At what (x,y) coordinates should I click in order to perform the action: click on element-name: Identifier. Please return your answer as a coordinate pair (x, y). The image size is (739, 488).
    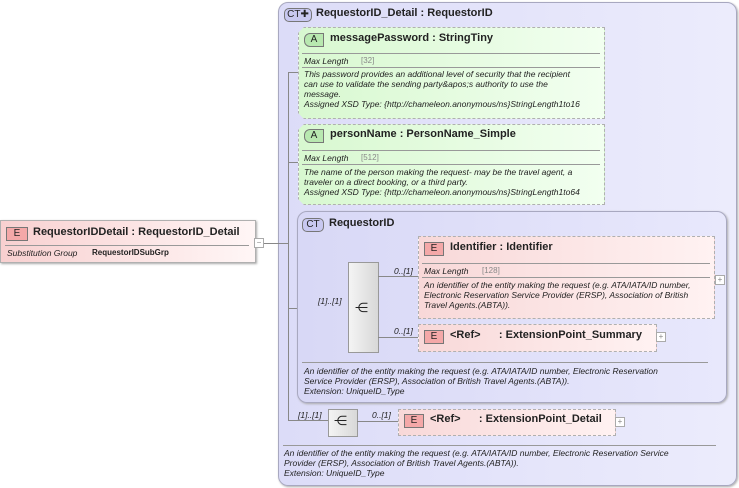
    Looking at the image, I should click on (473, 247).